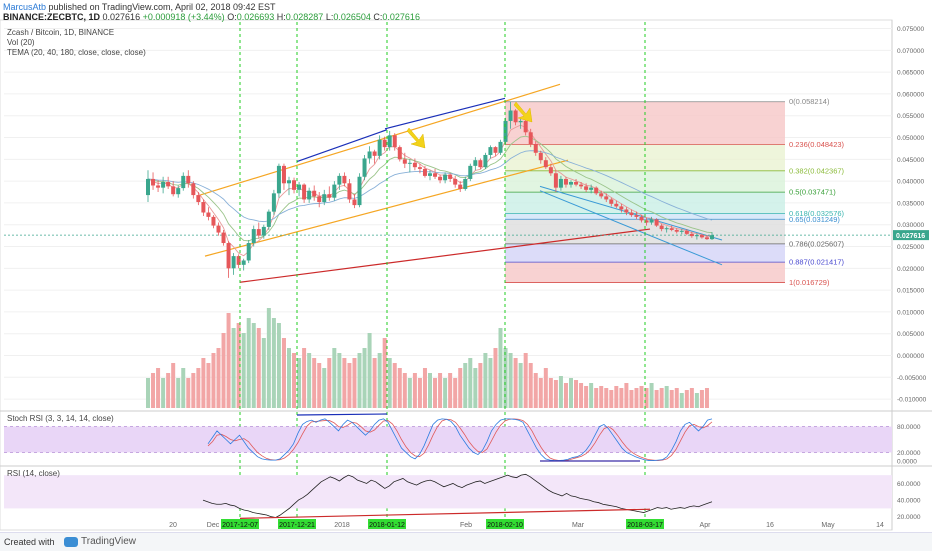  Describe the element at coordinates (25, 7) in the screenshot. I see `author-link: MarcusAtb` at that location.